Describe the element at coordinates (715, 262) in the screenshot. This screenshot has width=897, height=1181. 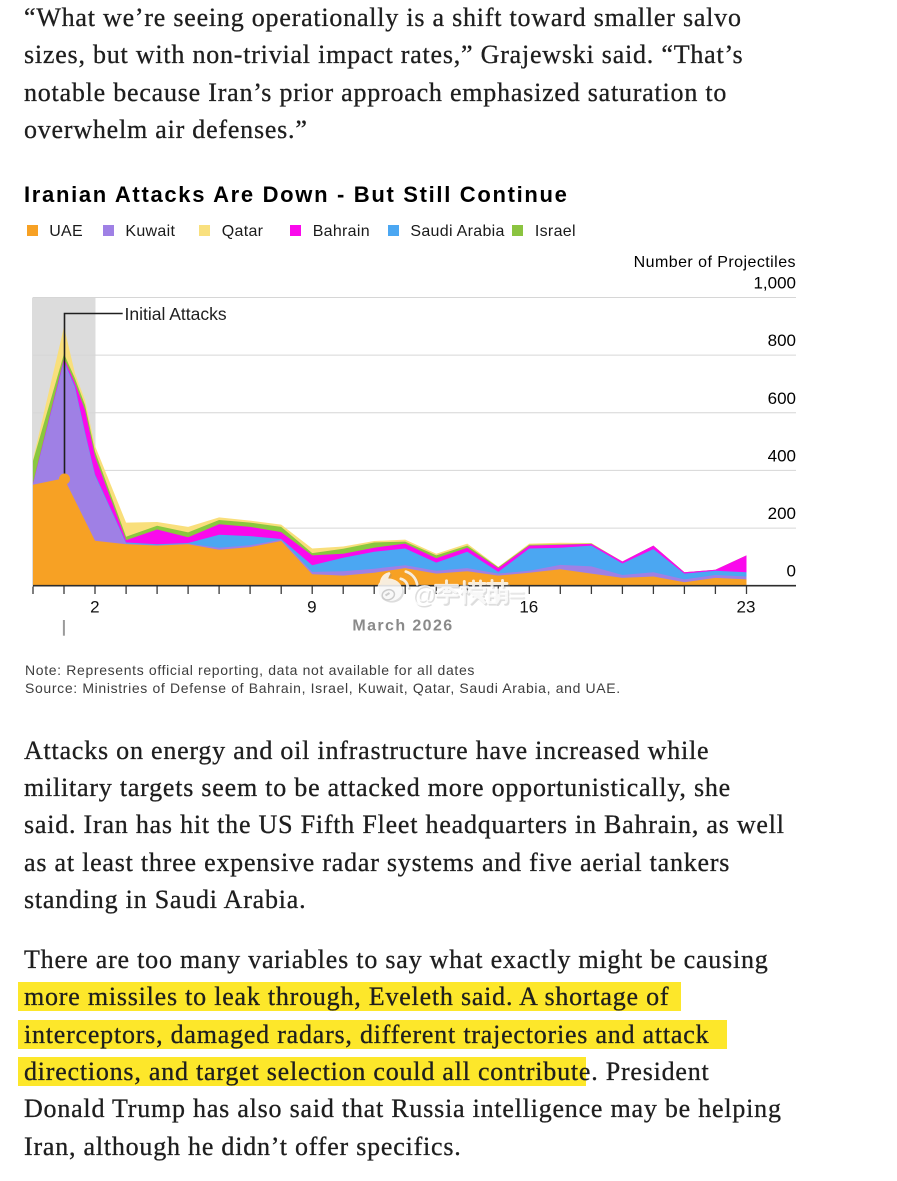
I see `svg-text: Number of Projectiles` at that location.